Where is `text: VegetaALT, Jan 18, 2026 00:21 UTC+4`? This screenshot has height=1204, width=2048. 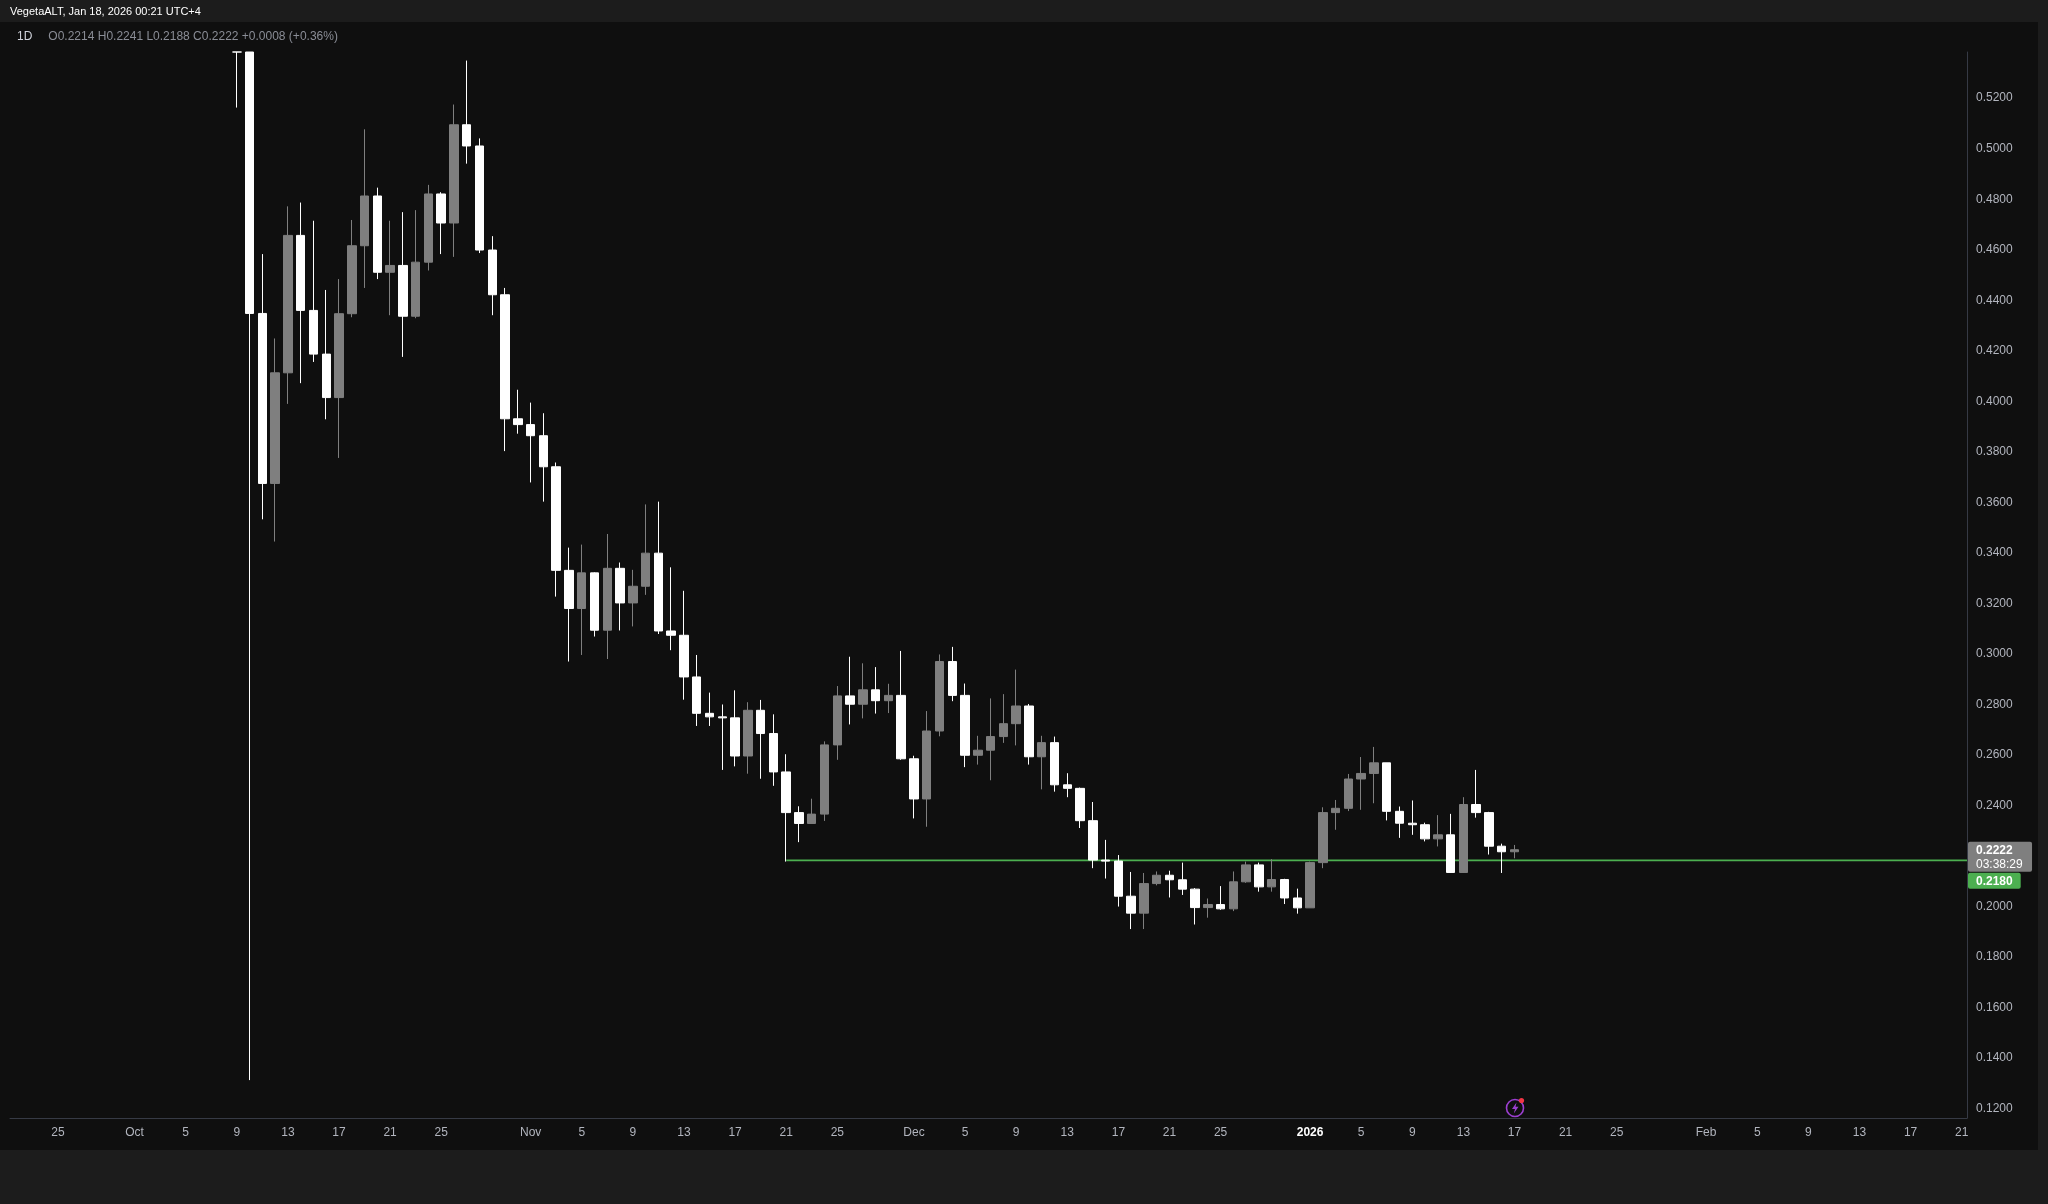 text: VegetaALT, Jan 18, 2026 00:21 UTC+4 is located at coordinates (105, 11).